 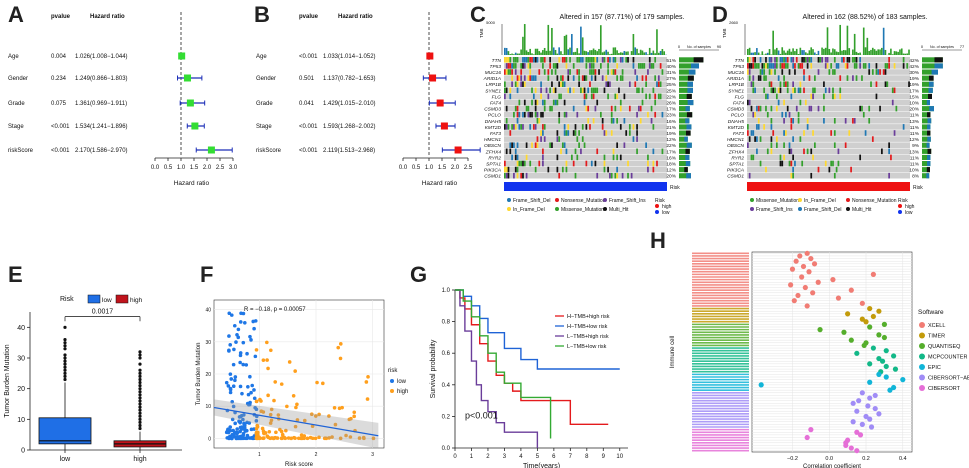 I want to click on oncoplot-c-gene-row-bg, so click(x=585, y=114).